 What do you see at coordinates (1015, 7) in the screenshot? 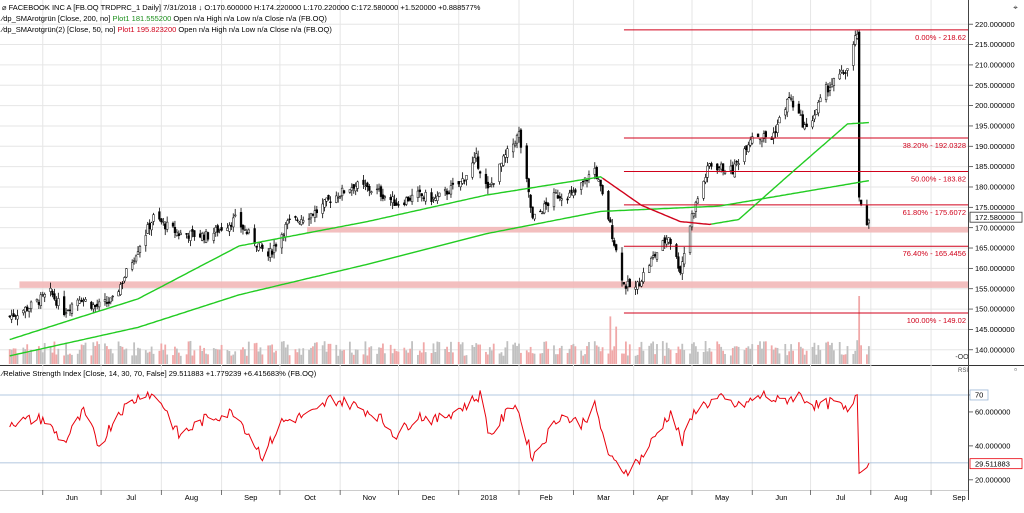
I see `pin-icon: ⌖` at bounding box center [1015, 7].